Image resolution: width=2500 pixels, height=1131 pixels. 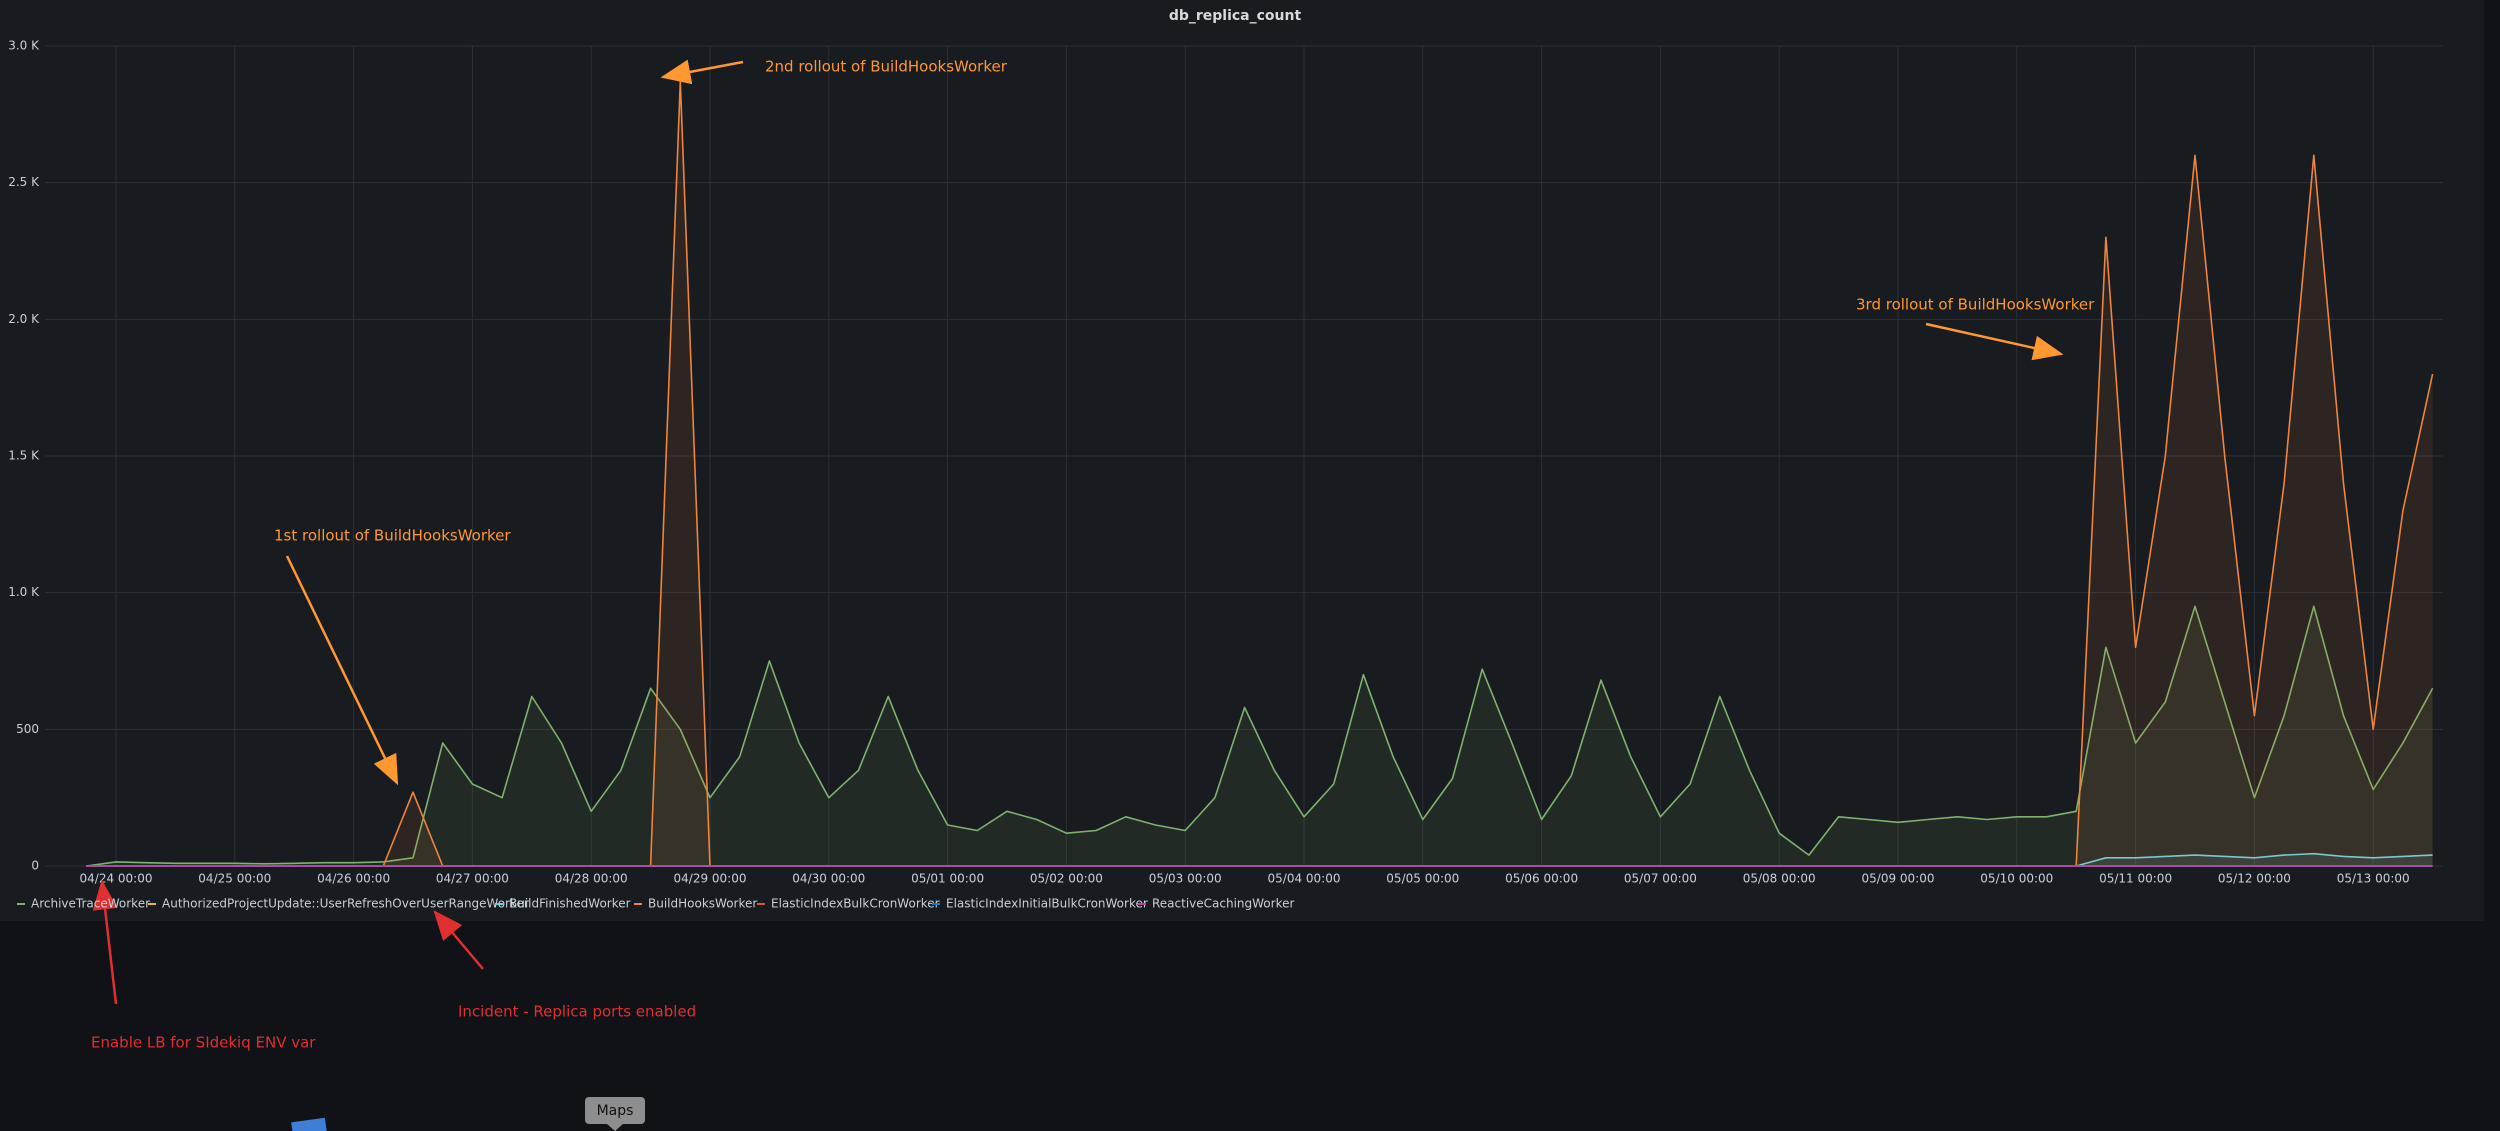 What do you see at coordinates (1259, 859) in the screenshot?
I see `series-area` at bounding box center [1259, 859].